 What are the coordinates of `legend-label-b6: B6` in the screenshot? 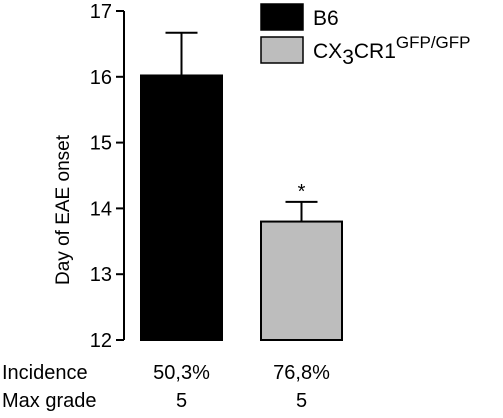 It's located at (326, 18).